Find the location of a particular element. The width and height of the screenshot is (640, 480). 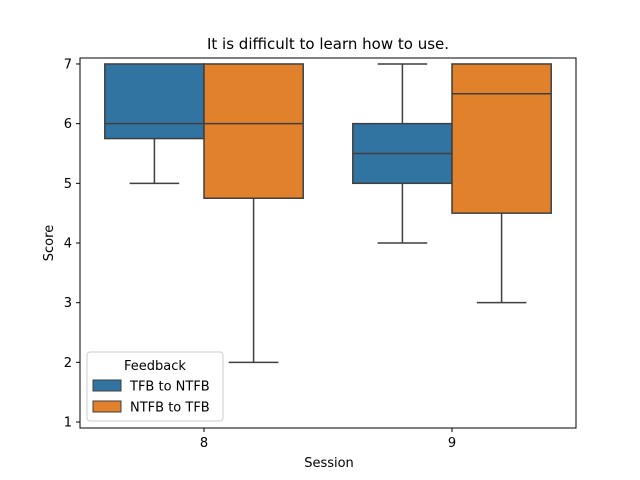

legend-entry-label: NTFB to TFB is located at coordinates (170, 408).